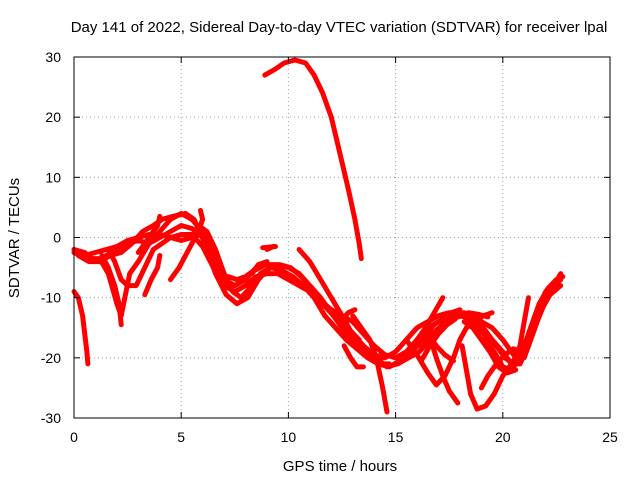 This screenshot has height=480, width=640. Describe the element at coordinates (478, 315) in the screenshot. I see `series-track-af` at that location.